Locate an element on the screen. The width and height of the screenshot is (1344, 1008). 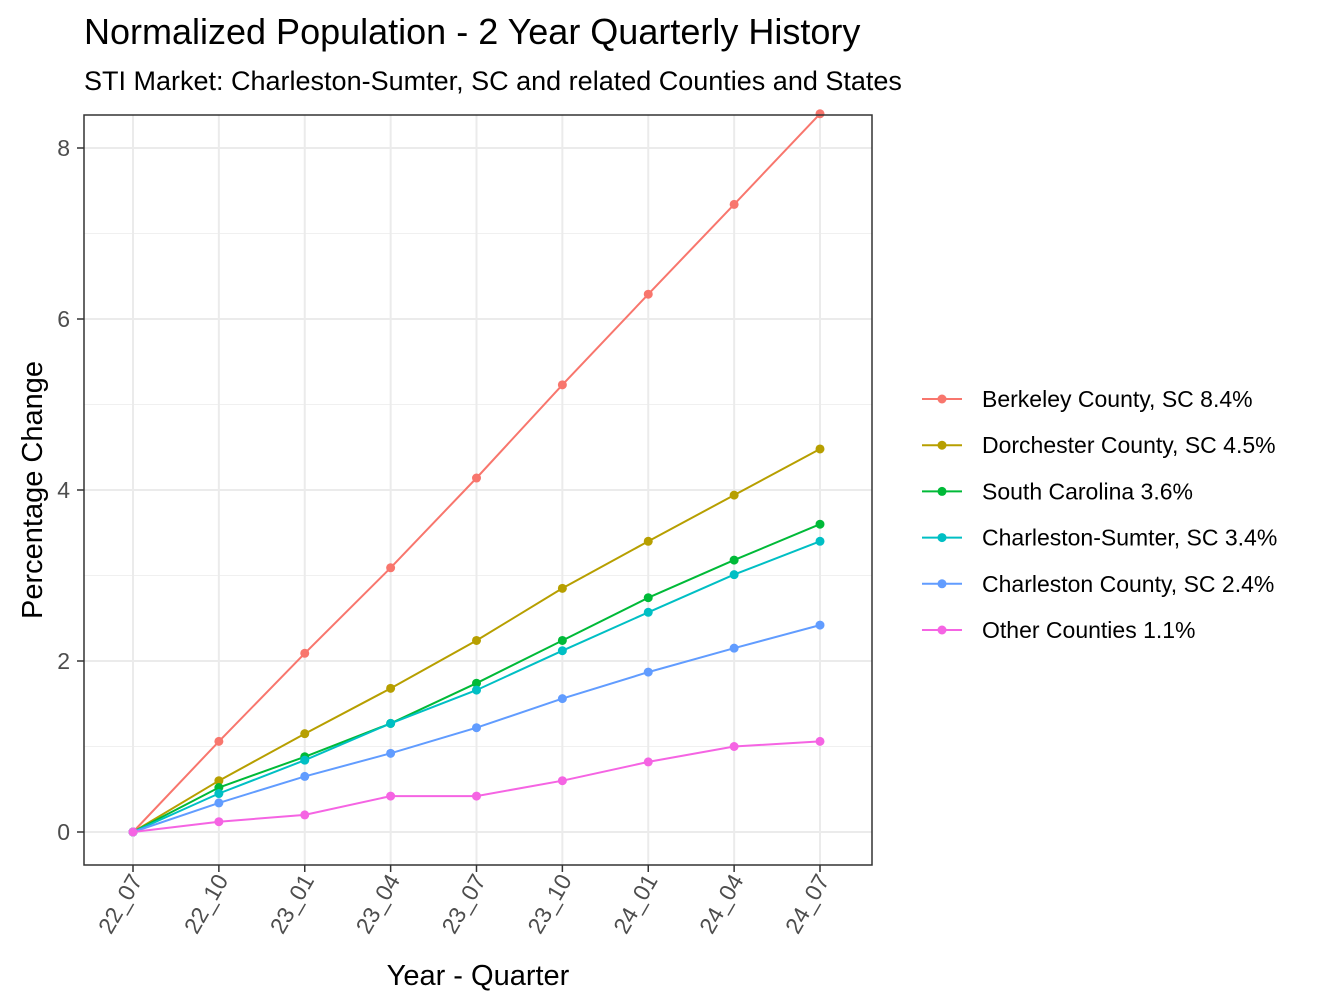
x-tick-label: 22_10 is located at coordinates (206, 904).